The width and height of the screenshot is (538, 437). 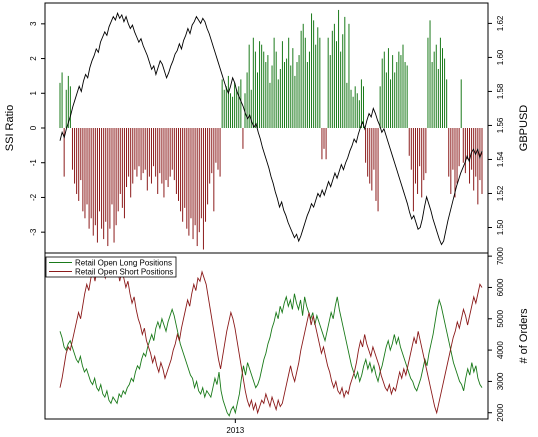 I want to click on ssi-axis-tick-label: 3, so click(x=33, y=23).